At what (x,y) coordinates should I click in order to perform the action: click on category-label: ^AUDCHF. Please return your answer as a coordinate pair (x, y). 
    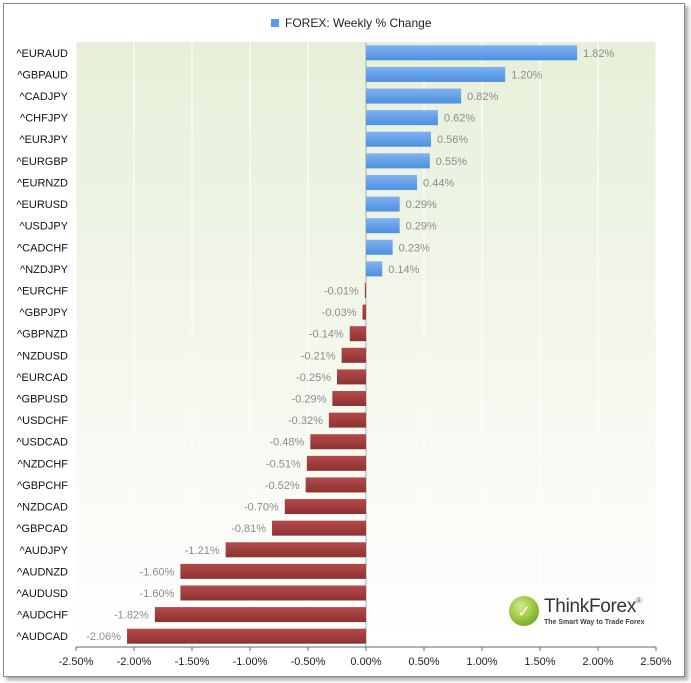
    Looking at the image, I should click on (42, 616).